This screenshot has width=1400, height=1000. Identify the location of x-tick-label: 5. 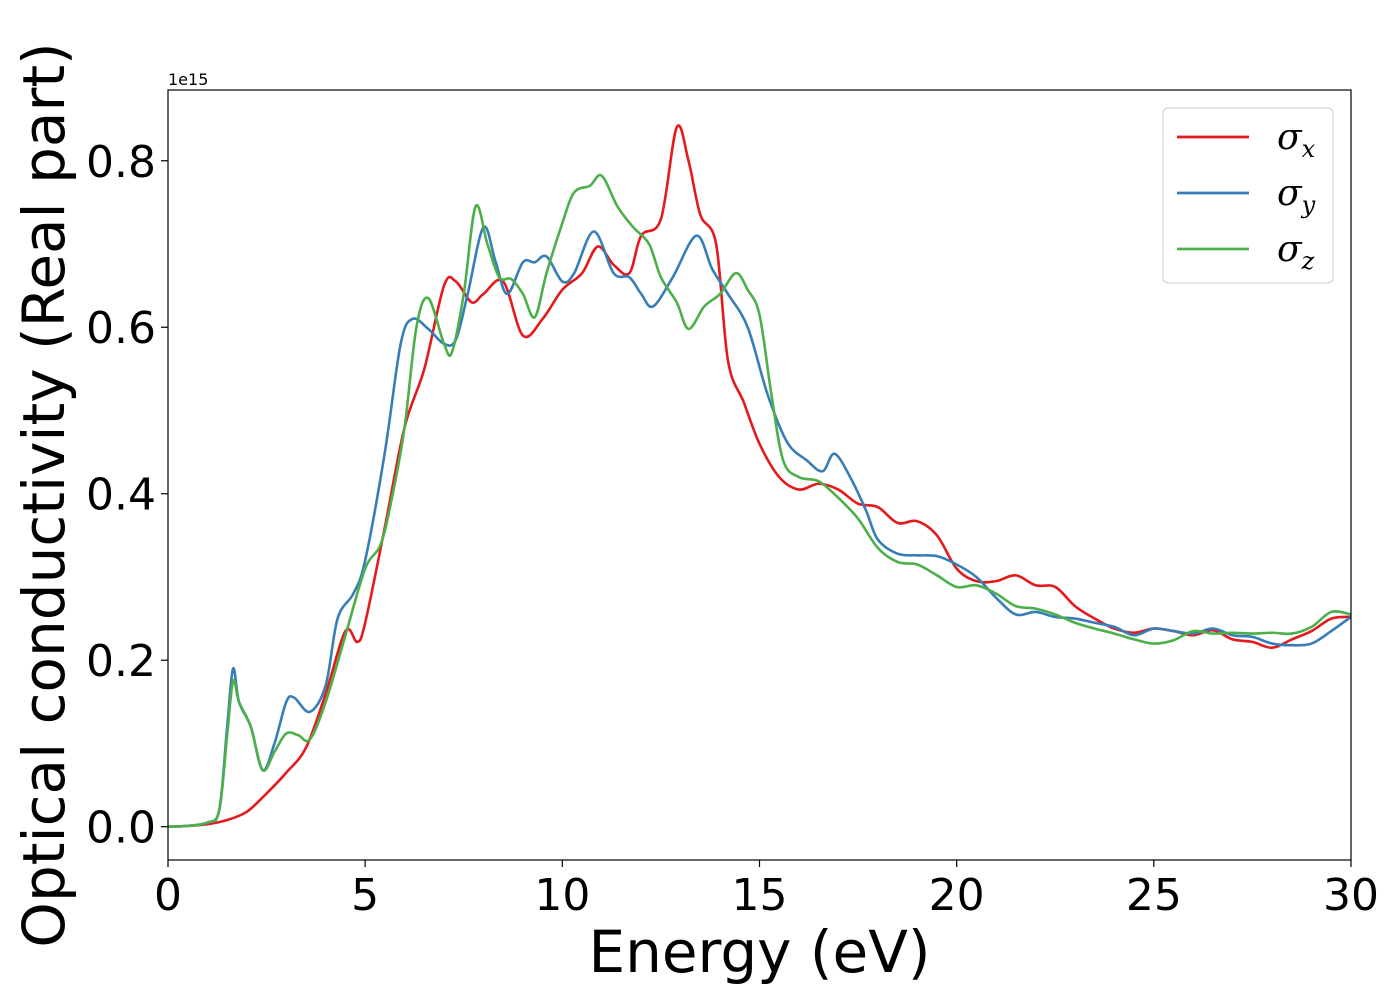
(365, 895).